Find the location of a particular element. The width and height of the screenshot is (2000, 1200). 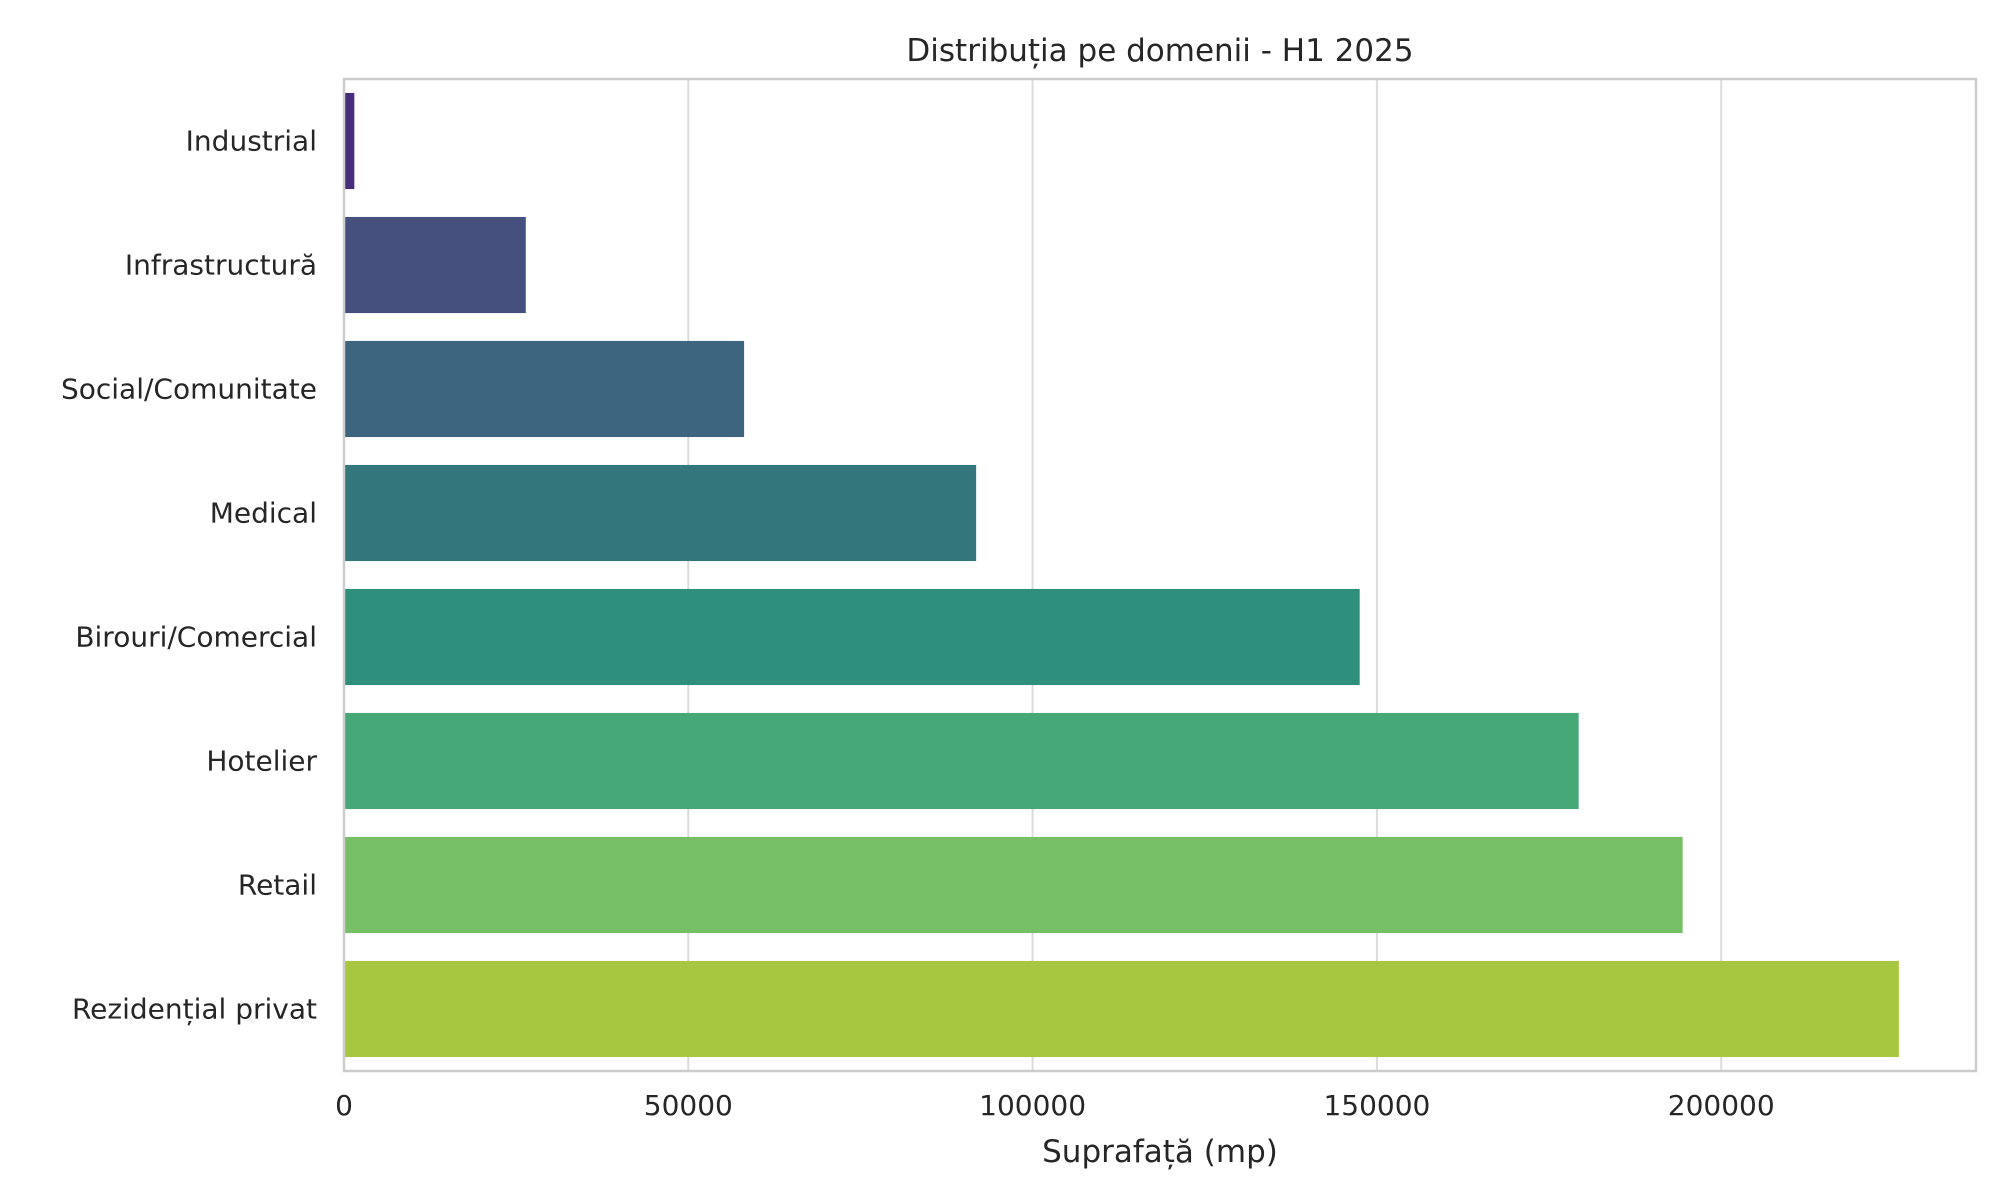

y-tick-label: Infrastructură is located at coordinates (221, 265).